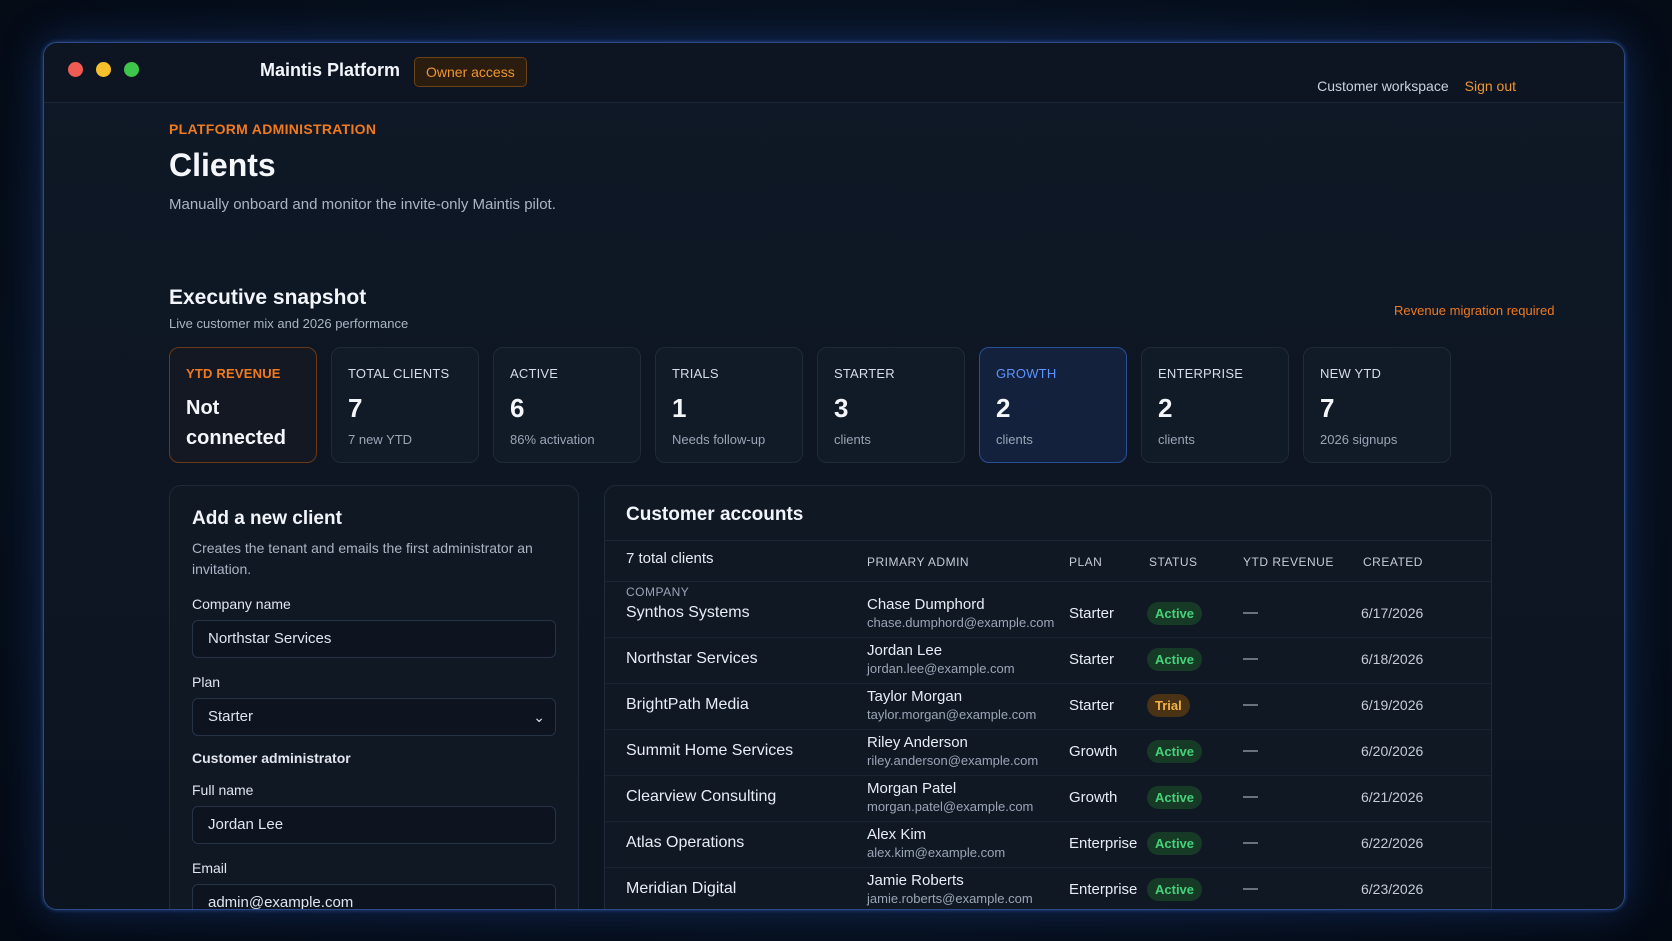  Describe the element at coordinates (1026, 373) in the screenshot. I see `card-label: GROWTH` at that location.